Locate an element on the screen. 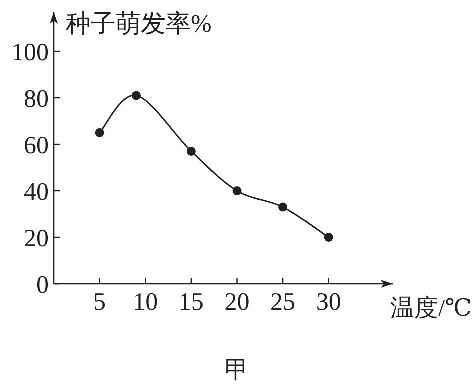 This screenshot has height=391, width=474. y-tick-label: 40 is located at coordinates (36, 192).